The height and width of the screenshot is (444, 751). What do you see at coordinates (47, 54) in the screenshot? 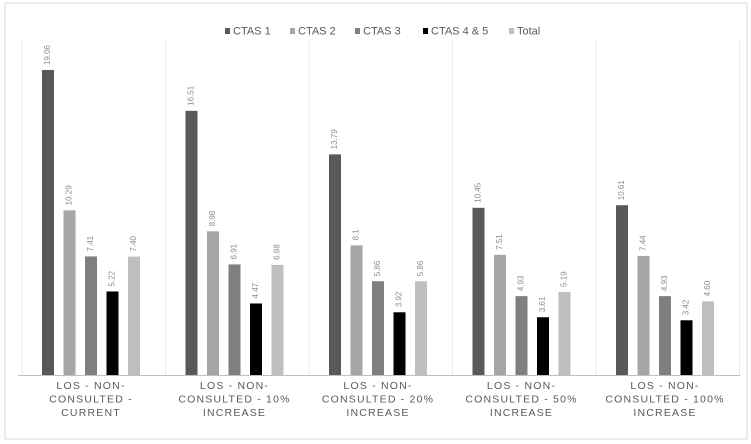
I see `data-label: 19.06` at bounding box center [47, 54].